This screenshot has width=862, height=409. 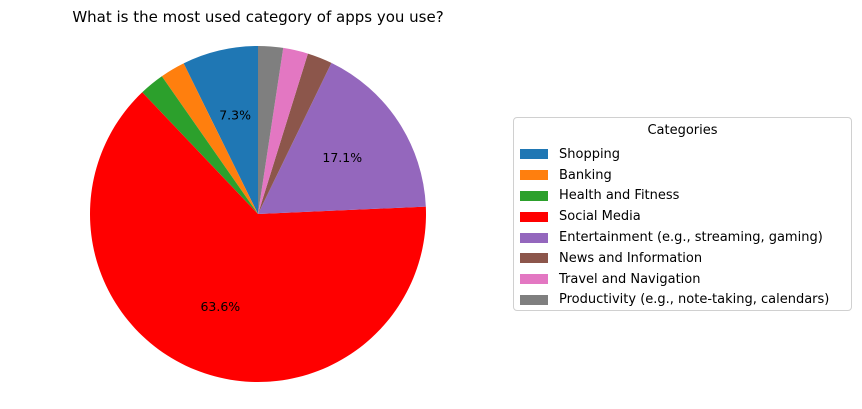 What do you see at coordinates (342, 138) in the screenshot?
I see `pie-slice-entertainment-e-g-streaming-gaming` at bounding box center [342, 138].